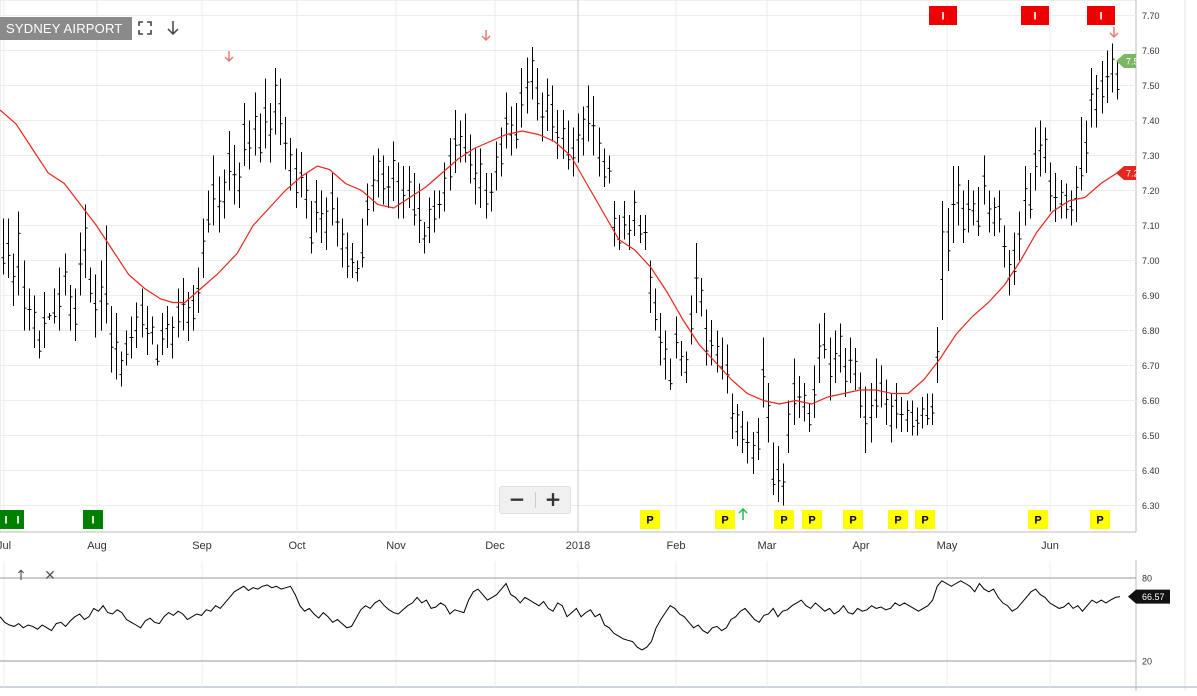  Describe the element at coordinates (860, 546) in the screenshot. I see `month-label: Apr` at that location.